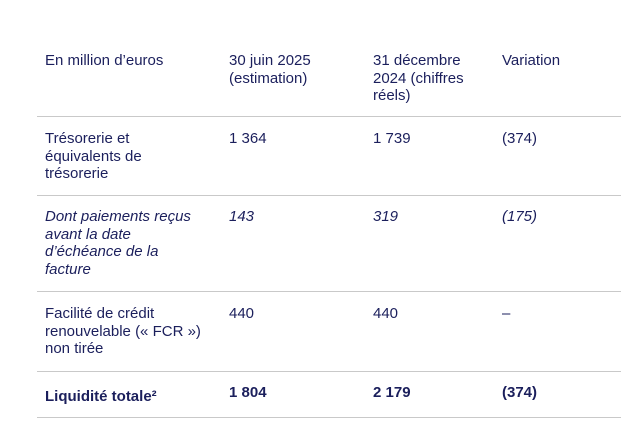 The width and height of the screenshot is (637, 428). I want to click on value-cell: 1 364, so click(248, 138).